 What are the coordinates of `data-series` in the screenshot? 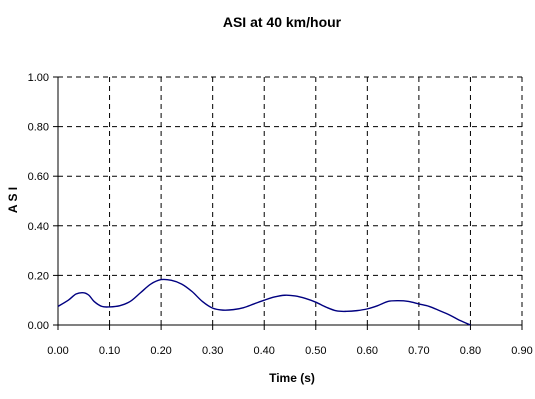 It's located at (264, 302).